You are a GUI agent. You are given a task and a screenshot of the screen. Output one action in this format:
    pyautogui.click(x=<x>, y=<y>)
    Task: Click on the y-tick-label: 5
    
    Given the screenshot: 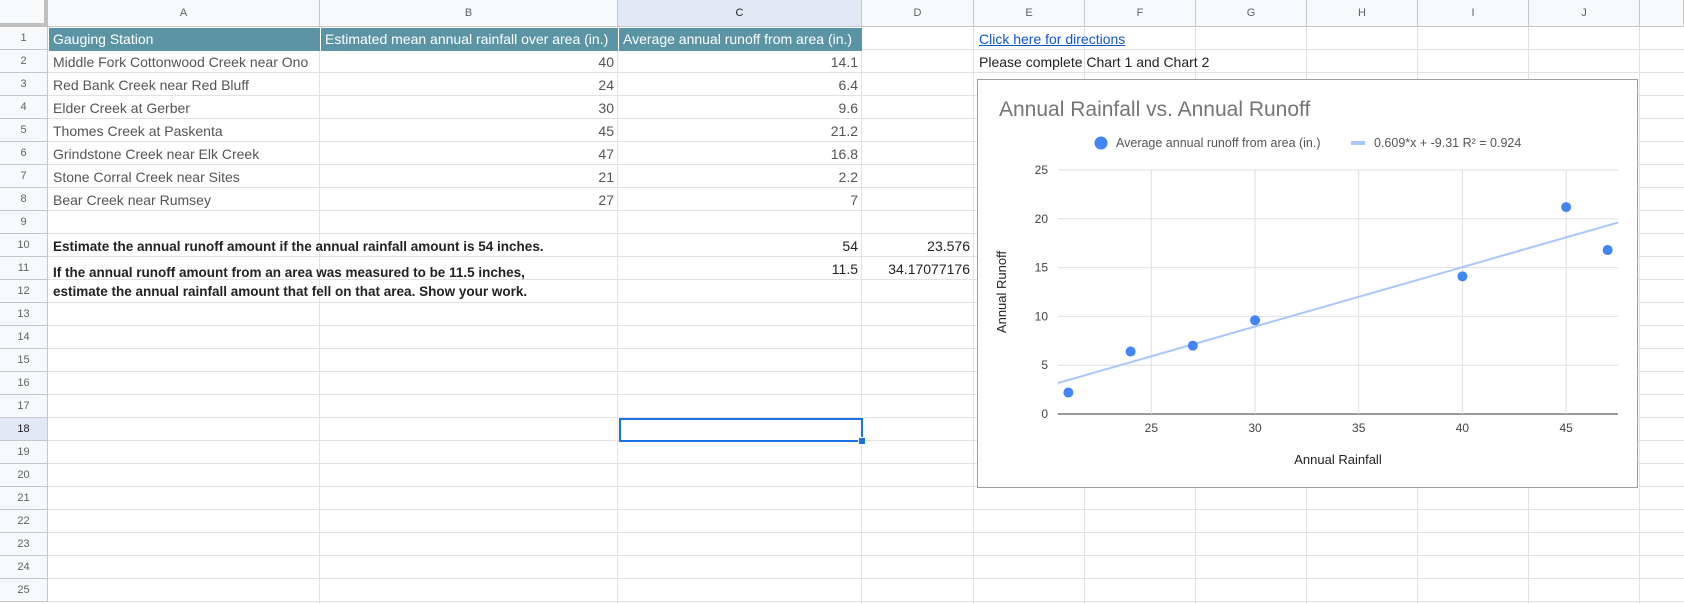 What is the action you would take?
    pyautogui.click(x=1044, y=365)
    